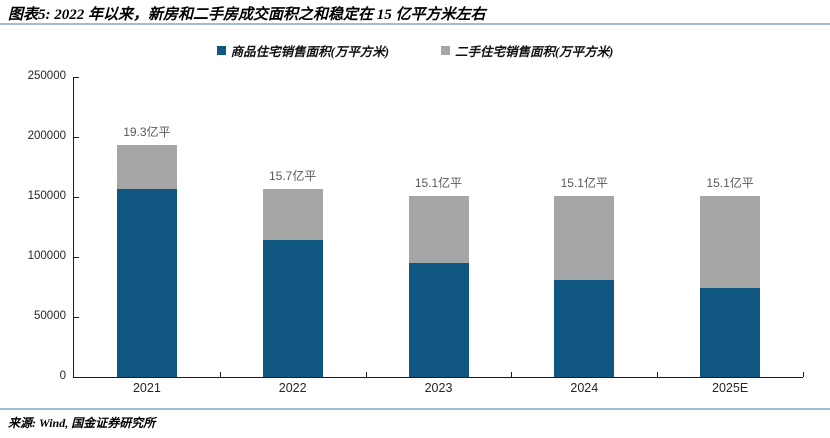 The height and width of the screenshot is (438, 830). I want to click on x-axis-label: 2023, so click(438, 388).